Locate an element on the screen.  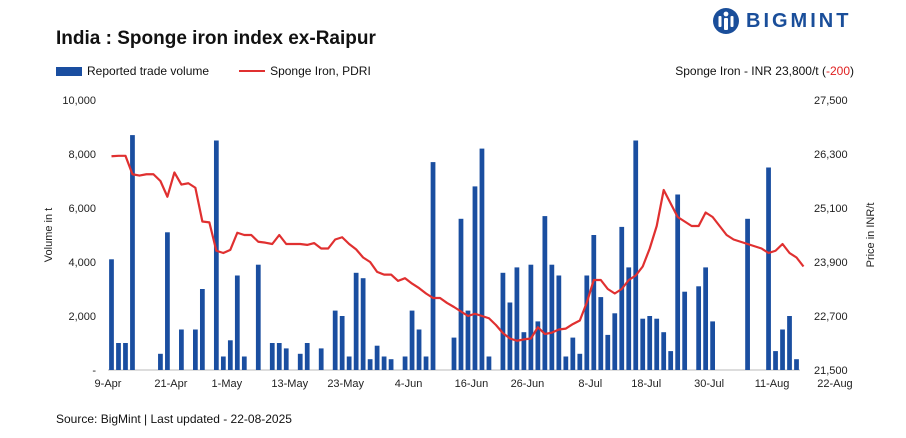
y-tick-label: 2,000 is located at coordinates (82, 317).